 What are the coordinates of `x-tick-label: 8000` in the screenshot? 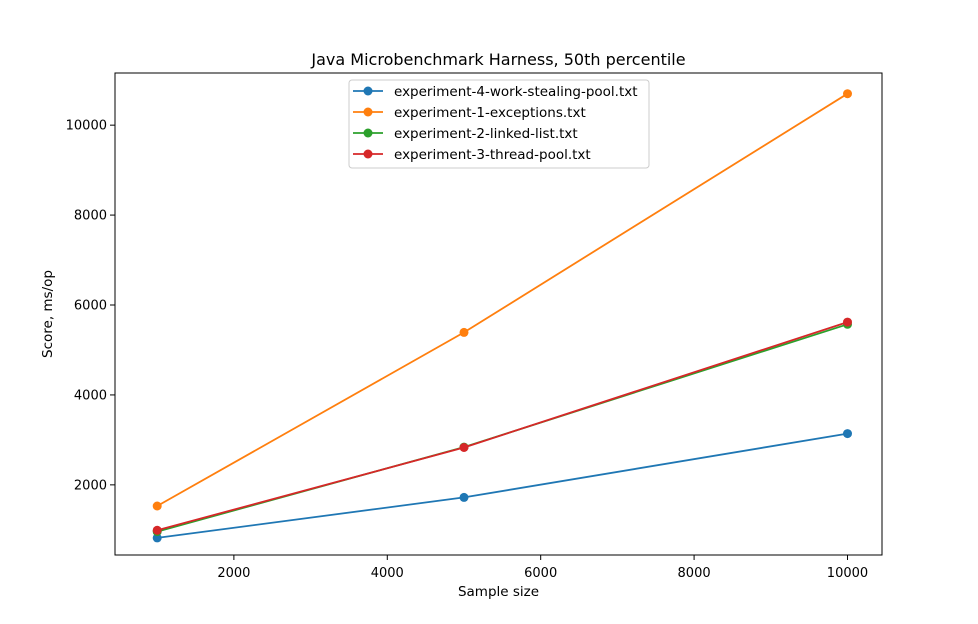 It's located at (694, 573).